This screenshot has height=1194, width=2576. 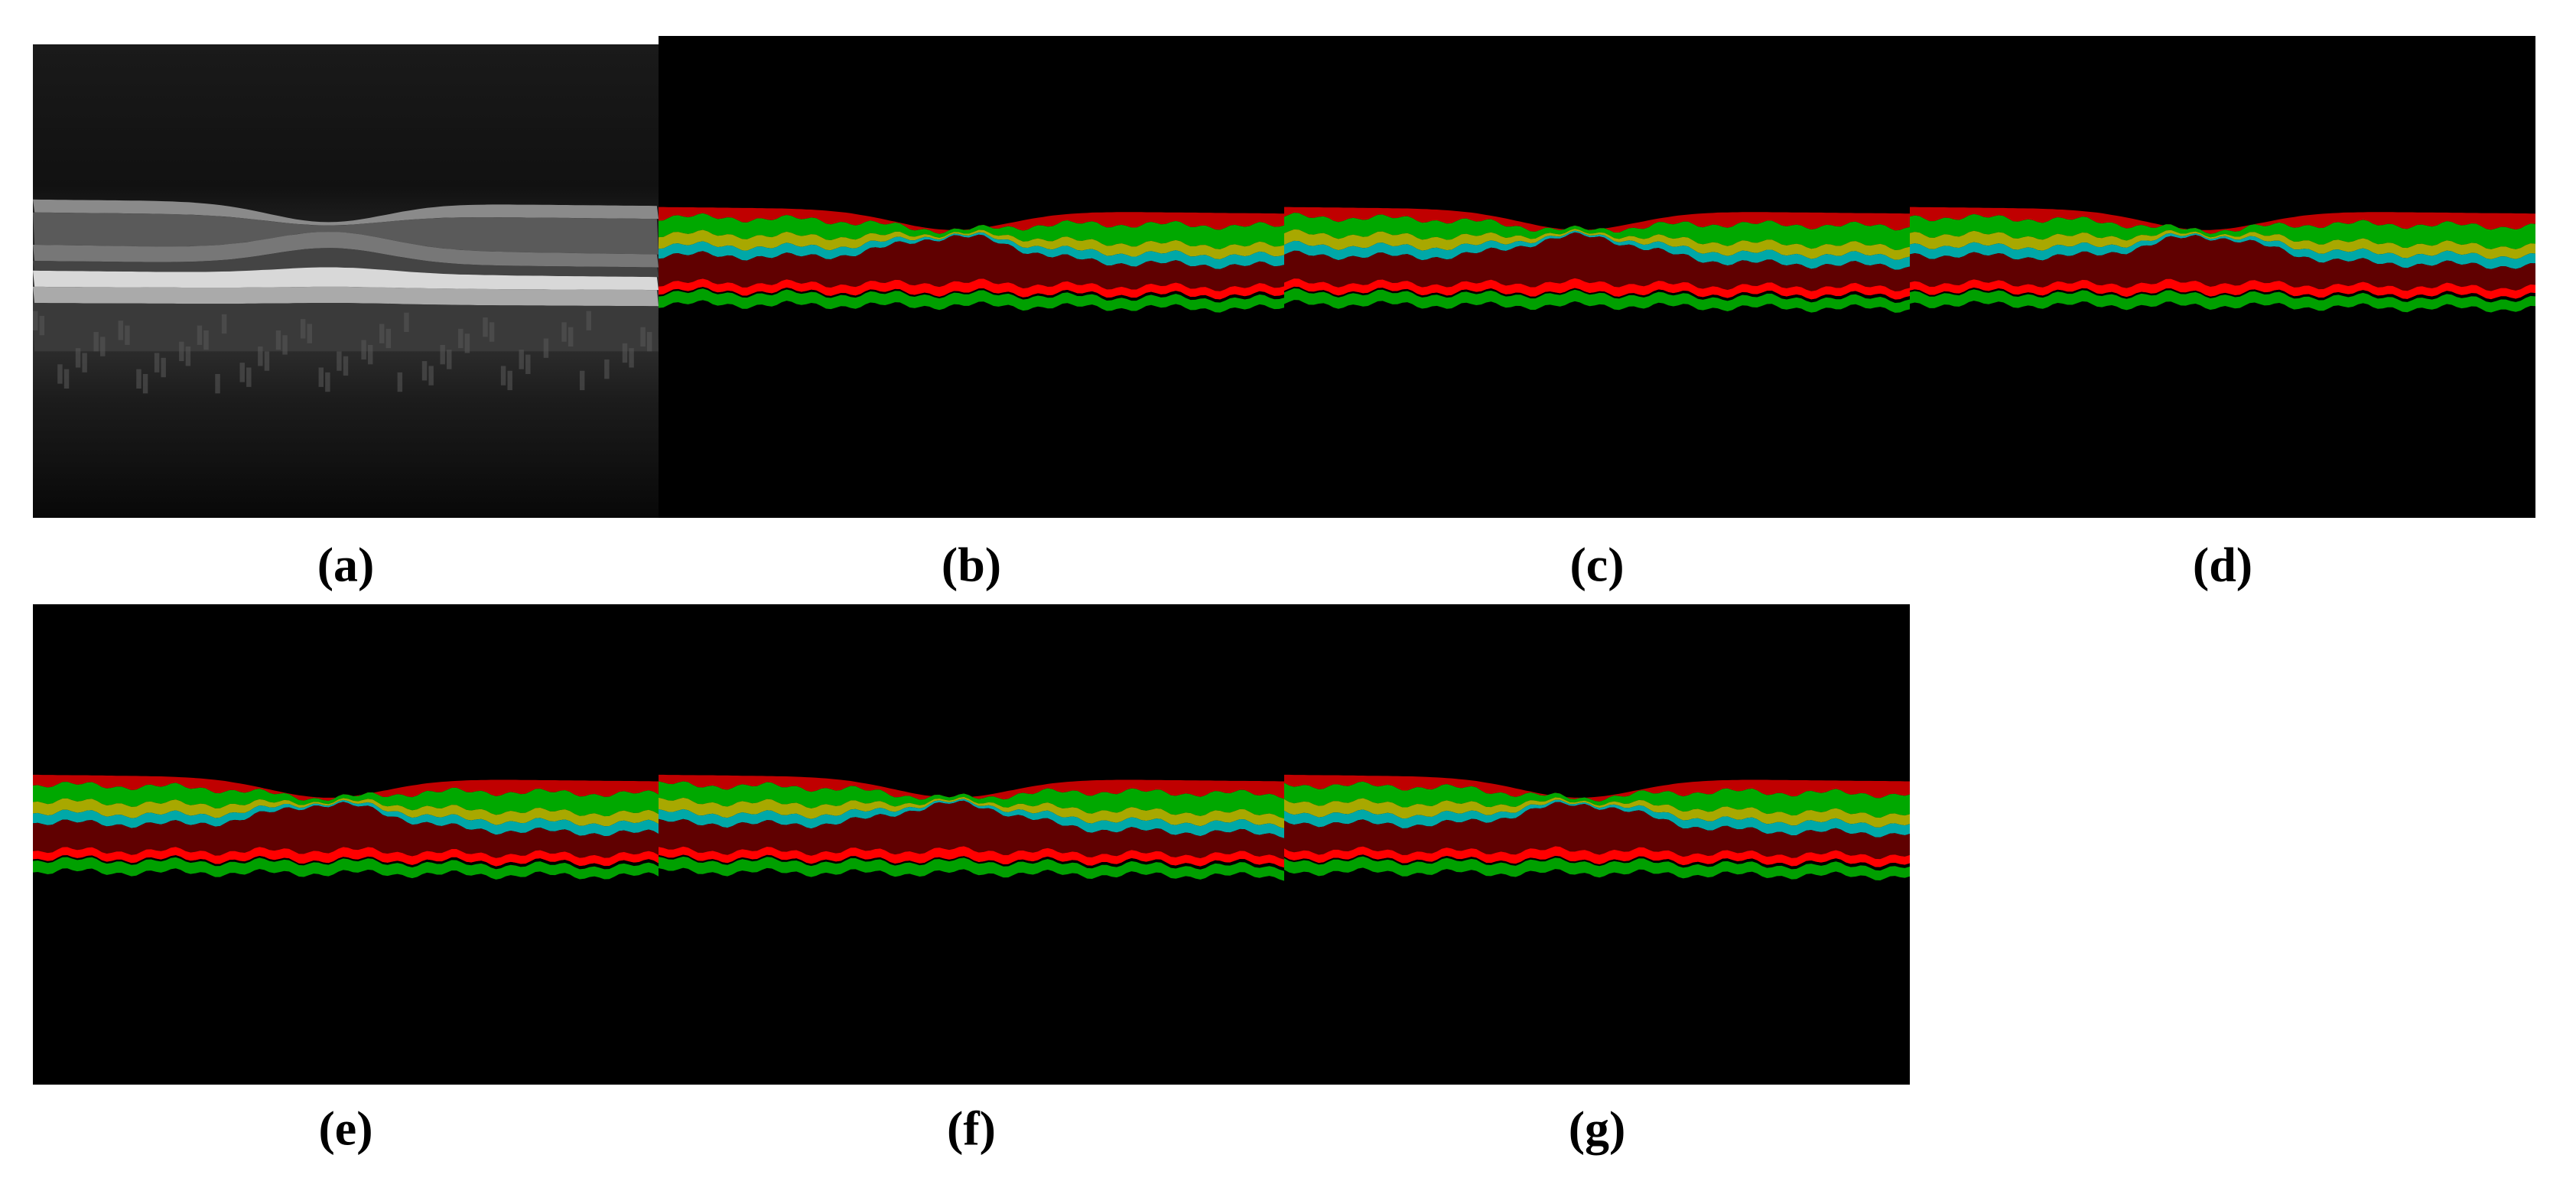 What do you see at coordinates (346, 565) in the screenshot?
I see `panel-label: (a)` at bounding box center [346, 565].